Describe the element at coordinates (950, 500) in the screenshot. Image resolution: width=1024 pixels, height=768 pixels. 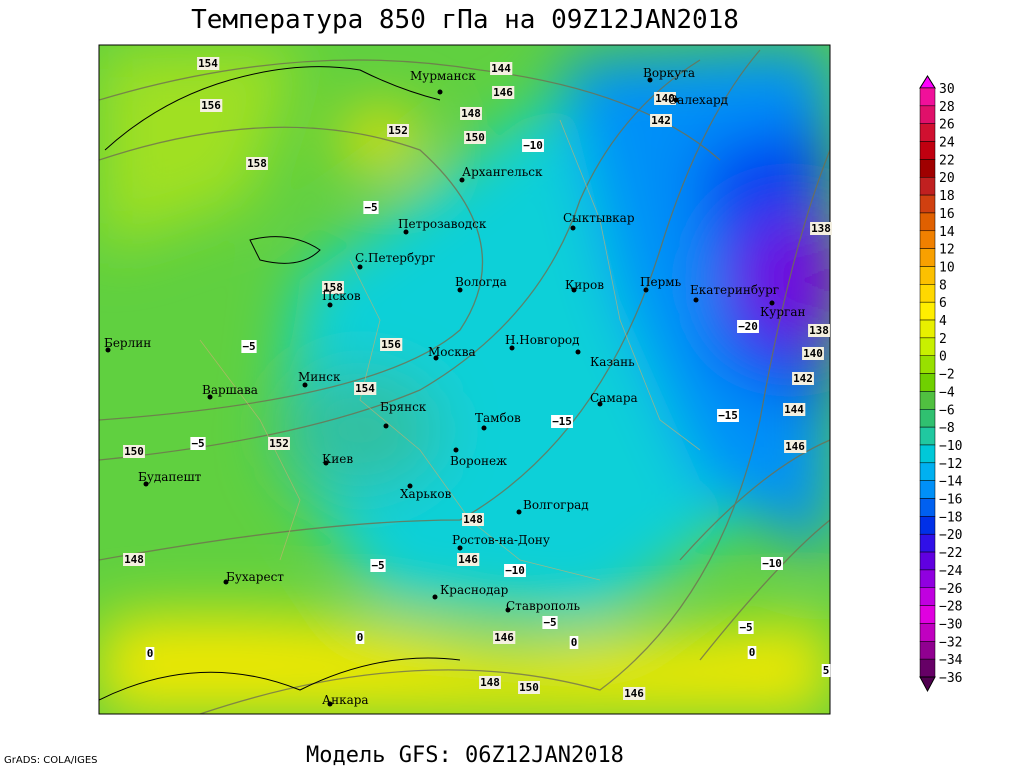
I see `colorbar-label: −16` at that location.